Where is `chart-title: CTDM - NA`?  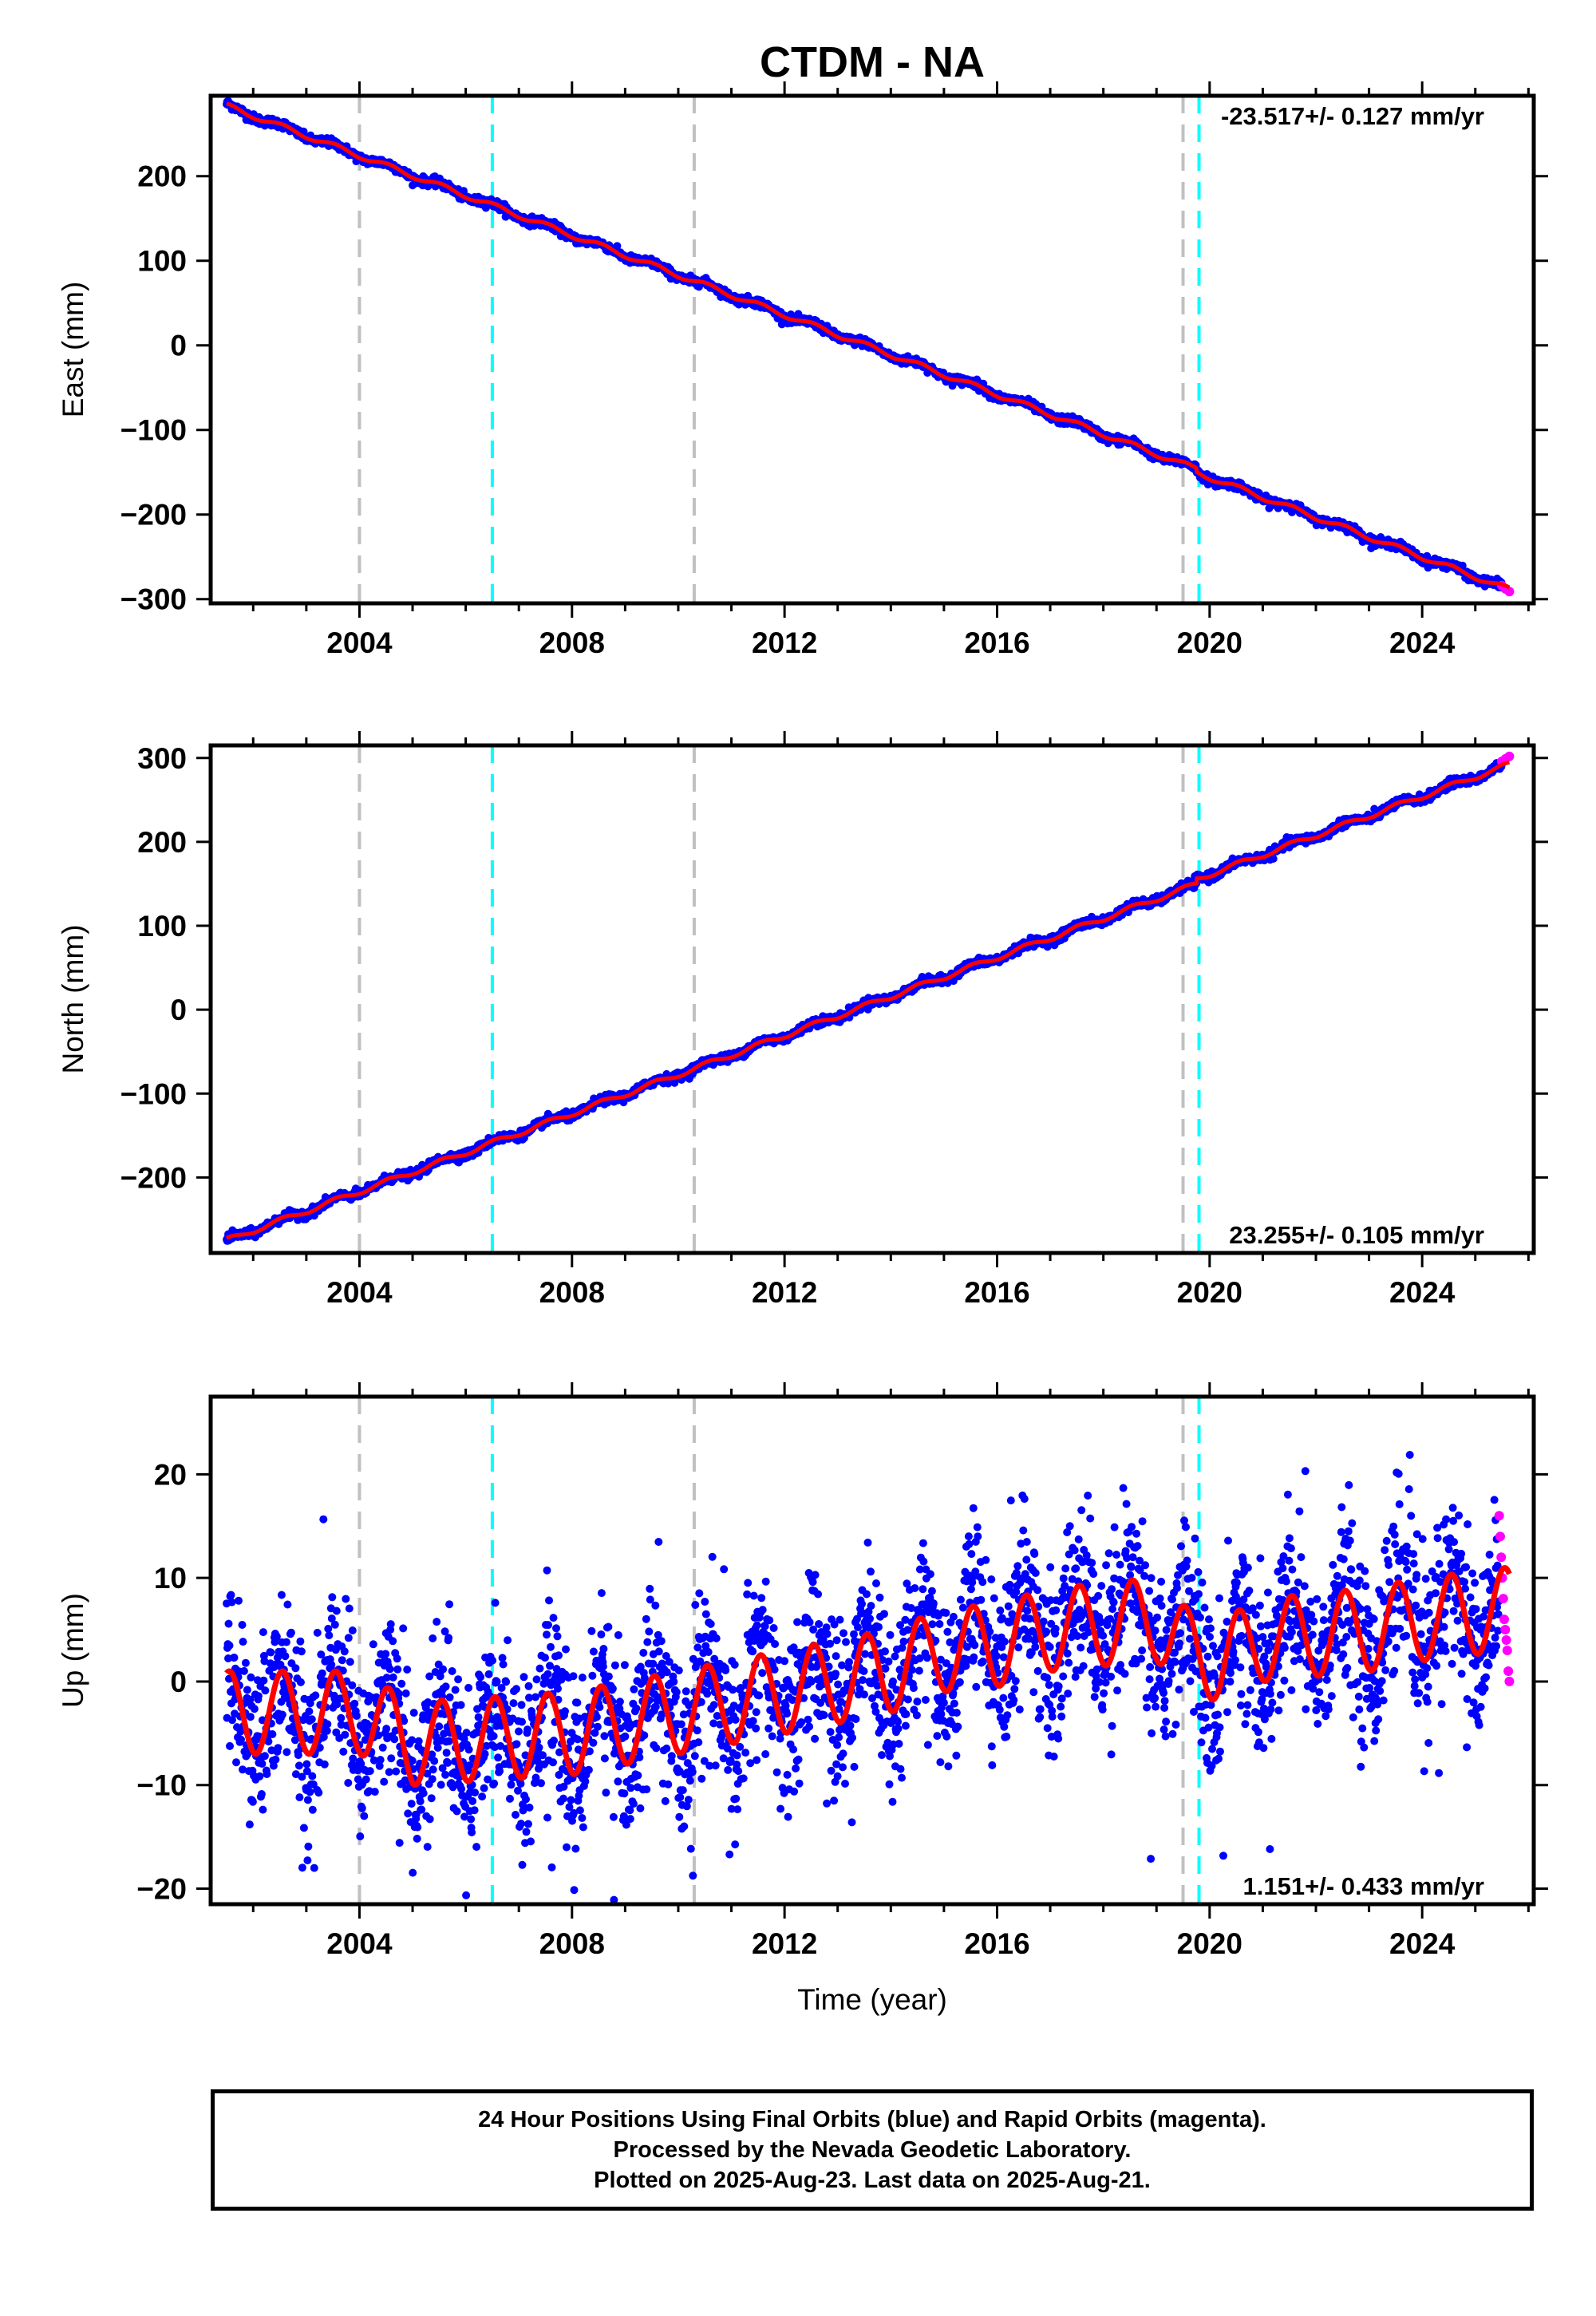
chart-title: CTDM - NA is located at coordinates (873, 62).